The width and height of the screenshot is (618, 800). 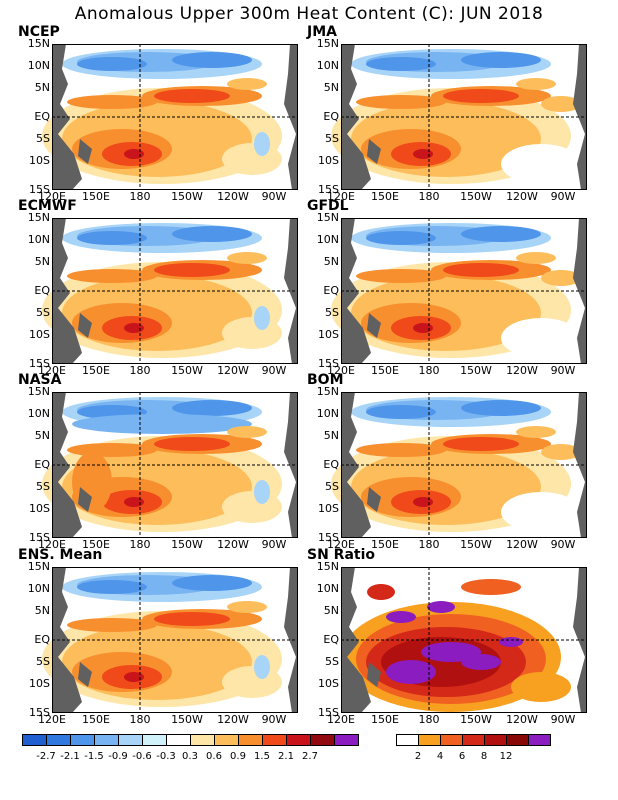 I want to click on colorbar-label: -2.1, so click(x=70, y=756).